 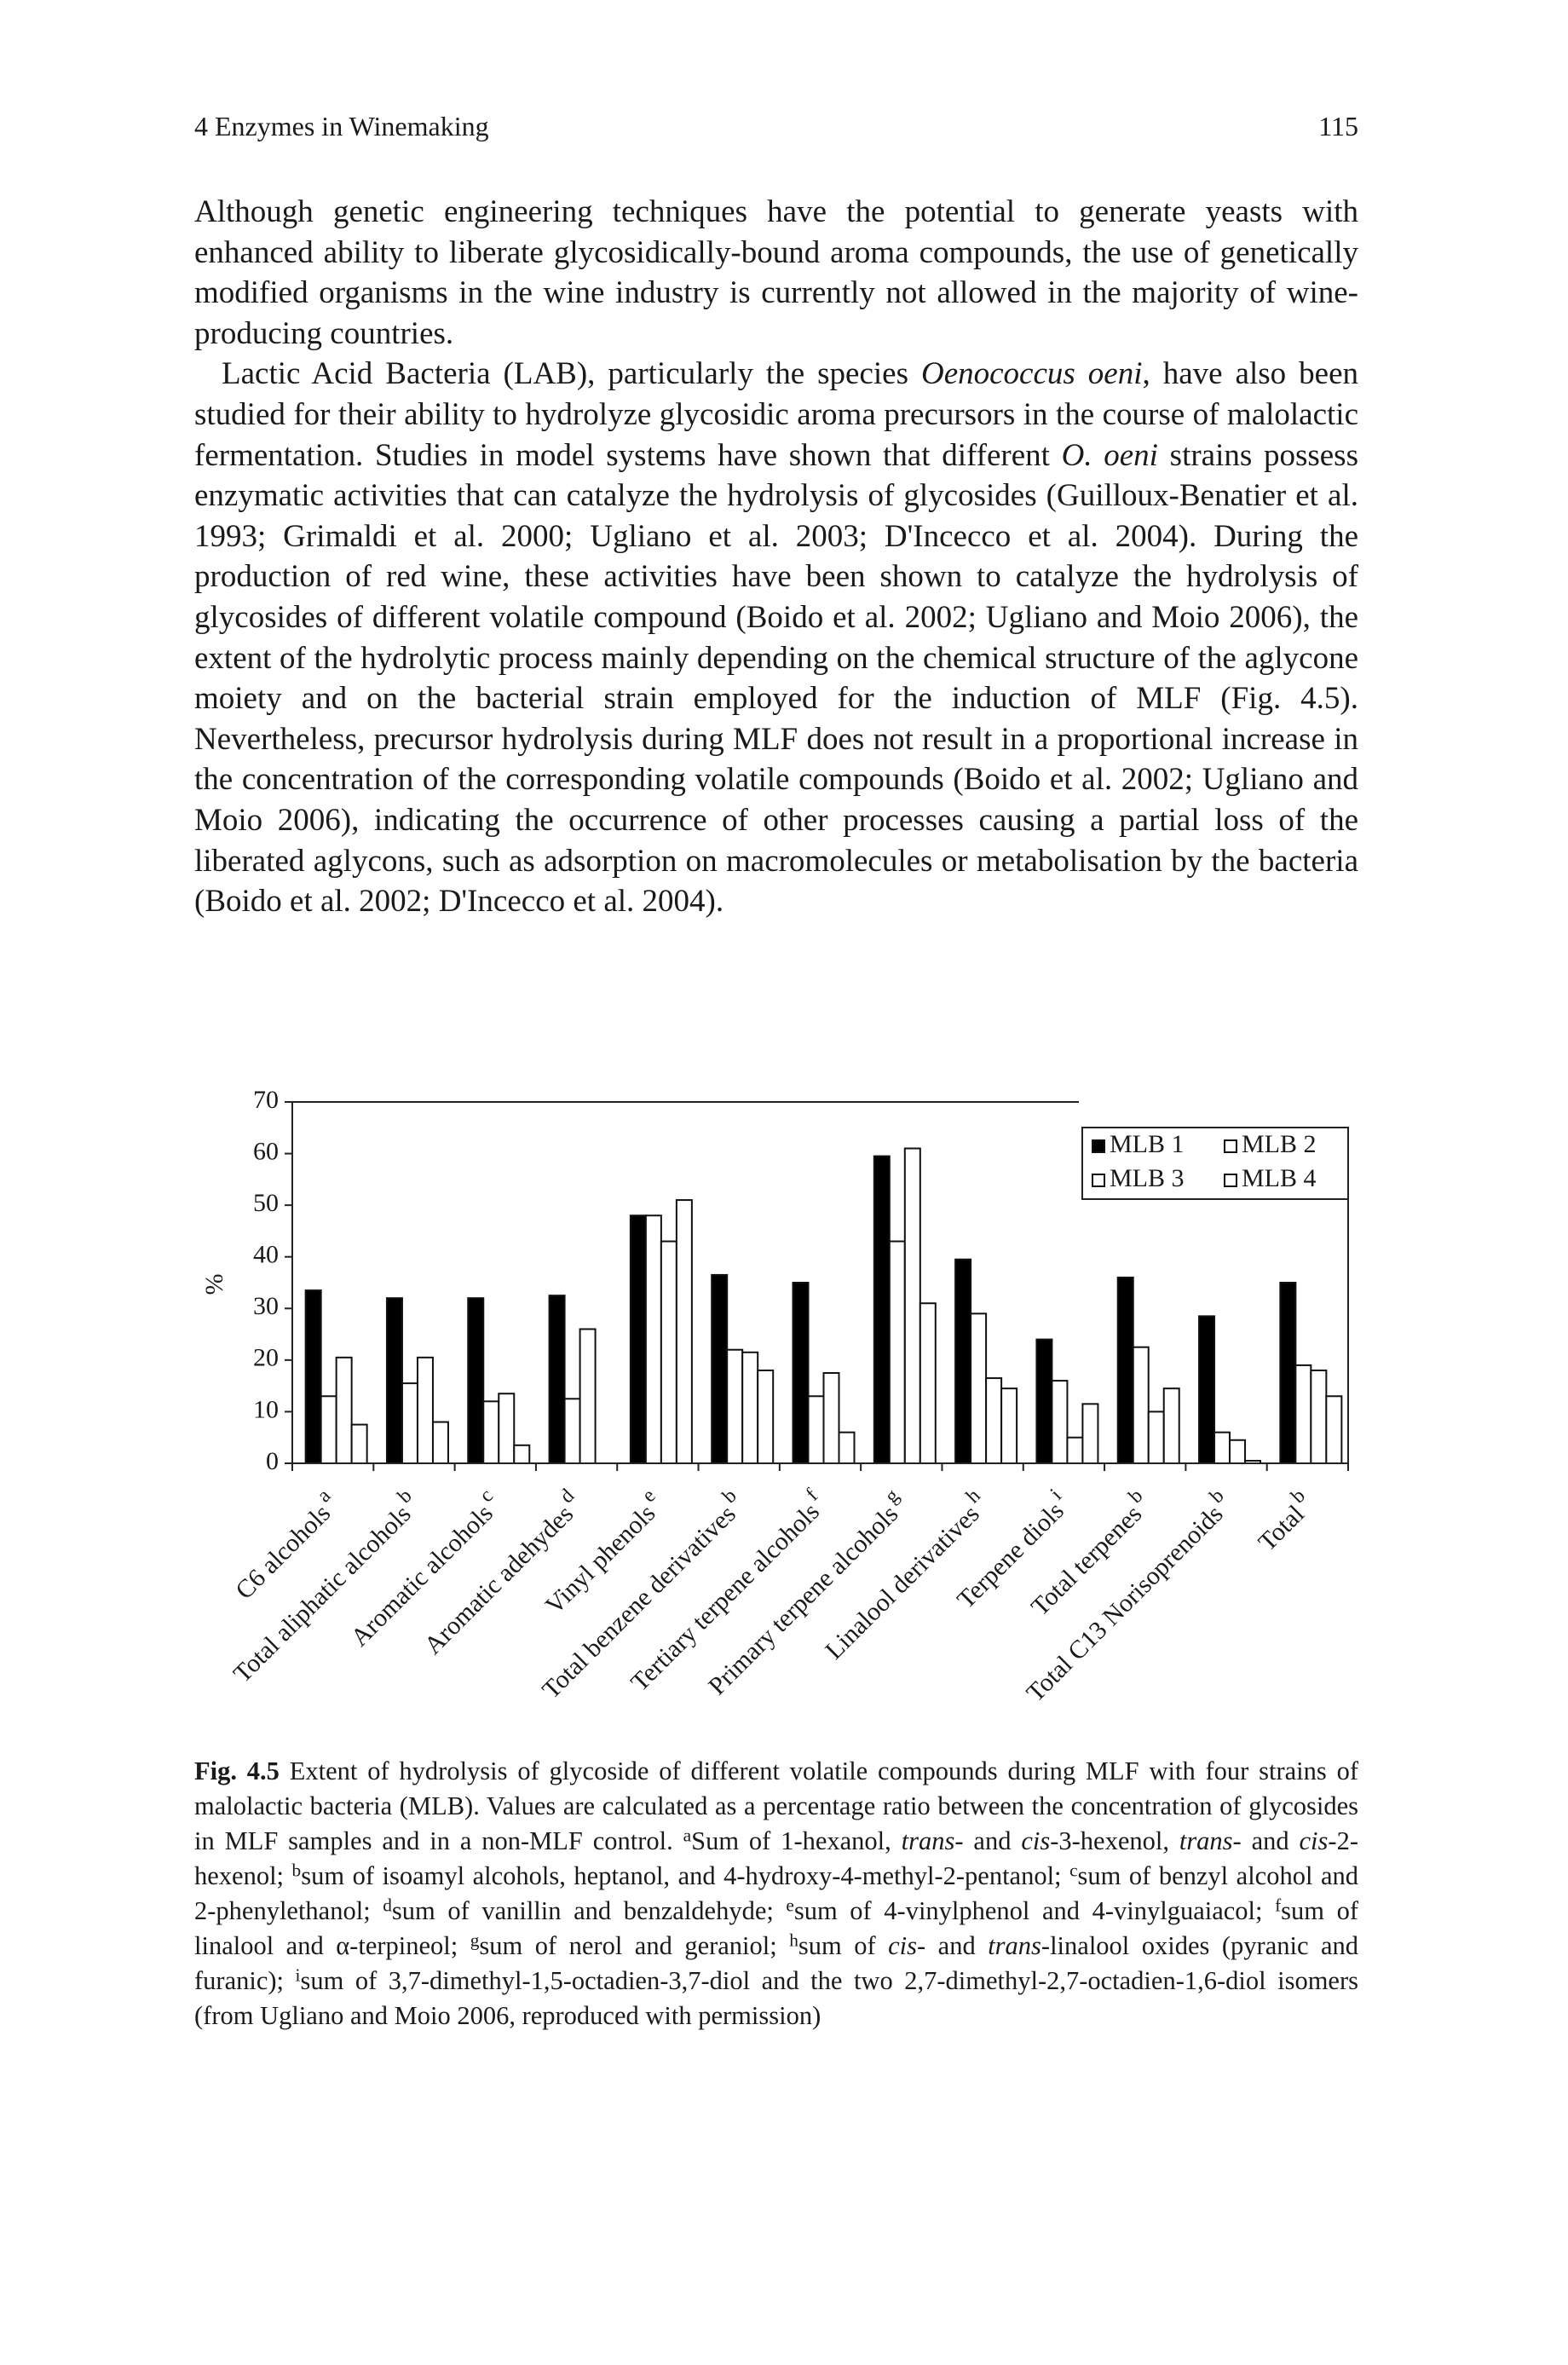 I want to click on y-tick-label: 50, so click(x=266, y=1203).